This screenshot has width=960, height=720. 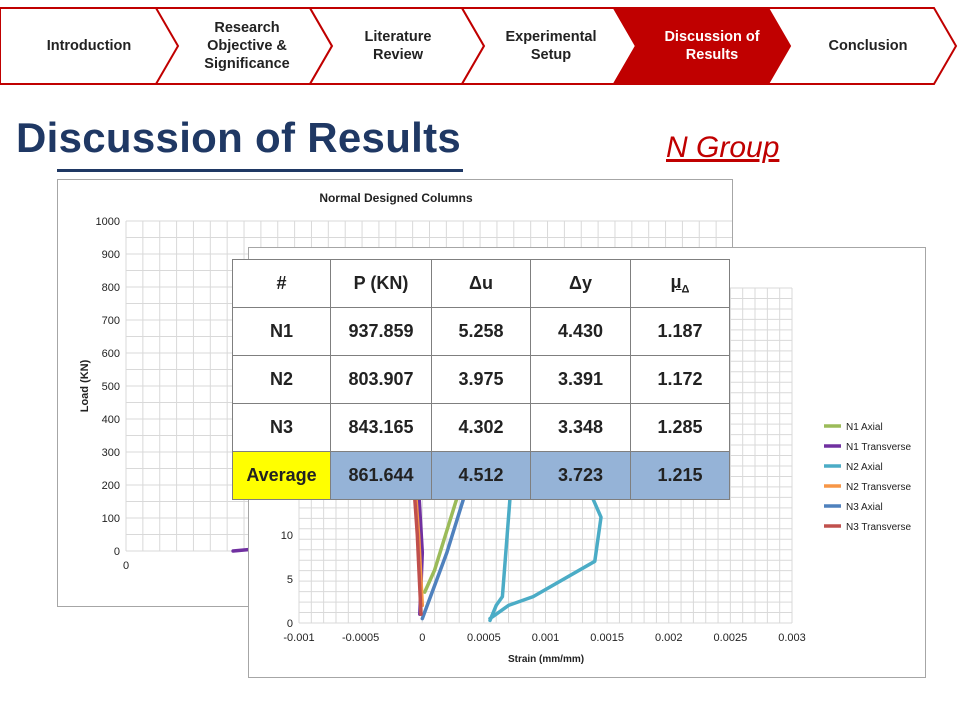 I want to click on cell-mu: 1.187, so click(x=680, y=331).